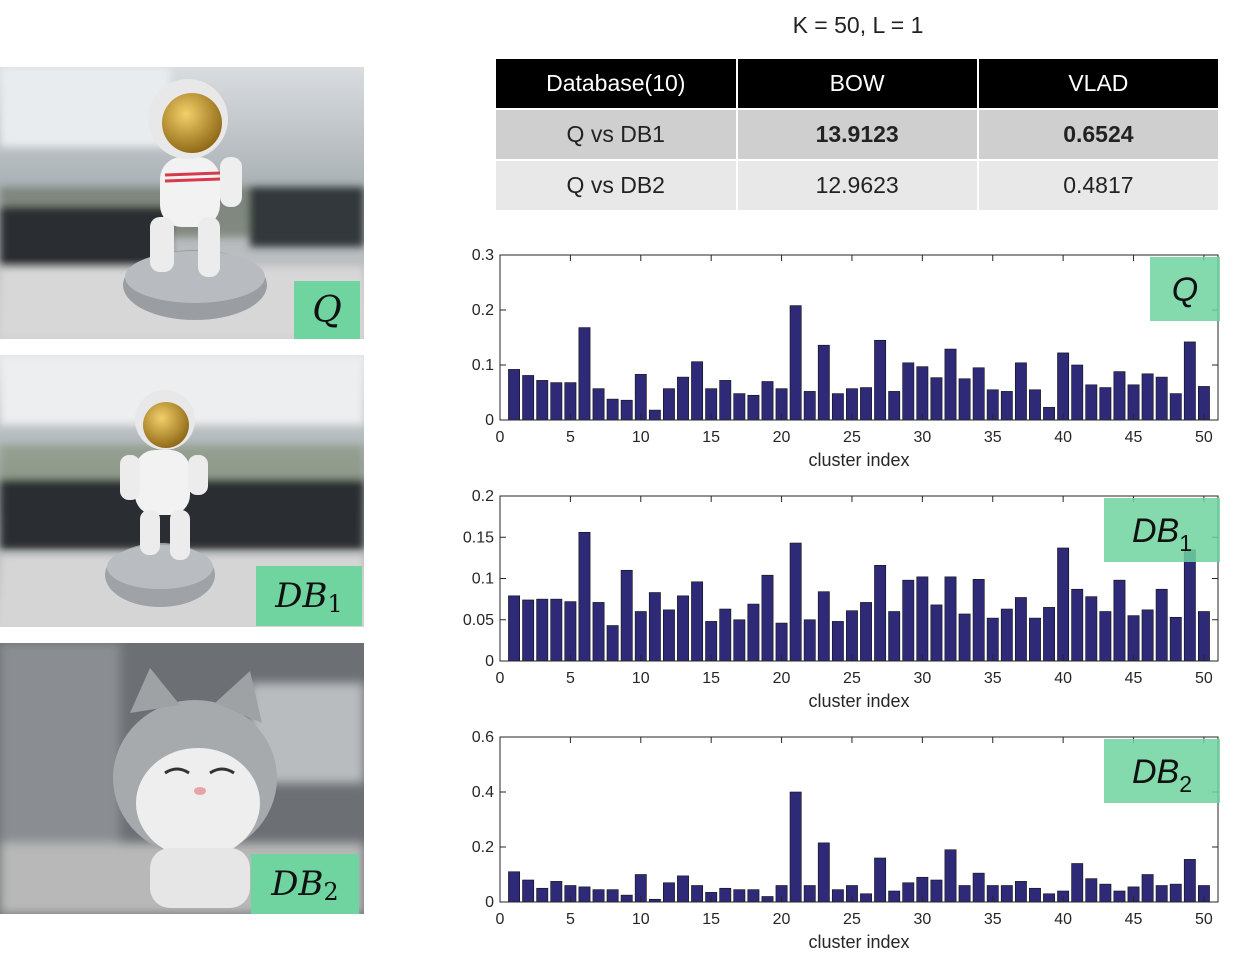 The height and width of the screenshot is (955, 1236). I want to click on table-header-row: Database(10) BOW VLAD, so click(857, 83).